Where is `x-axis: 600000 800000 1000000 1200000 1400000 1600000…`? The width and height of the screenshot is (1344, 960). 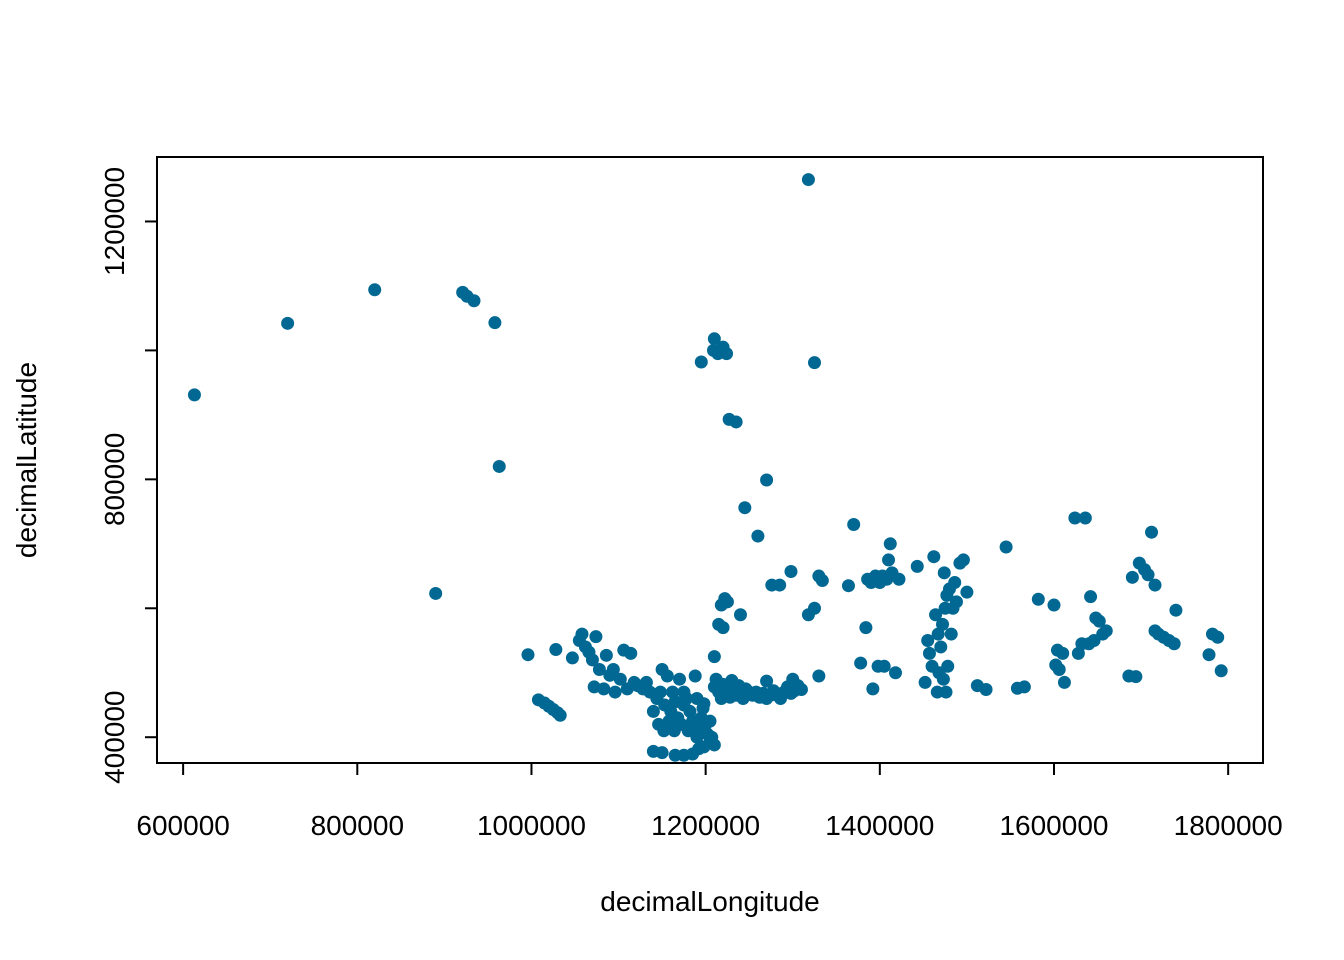
x-axis: 600000 800000 1000000 1200000 1400000 1600000… is located at coordinates (709, 801).